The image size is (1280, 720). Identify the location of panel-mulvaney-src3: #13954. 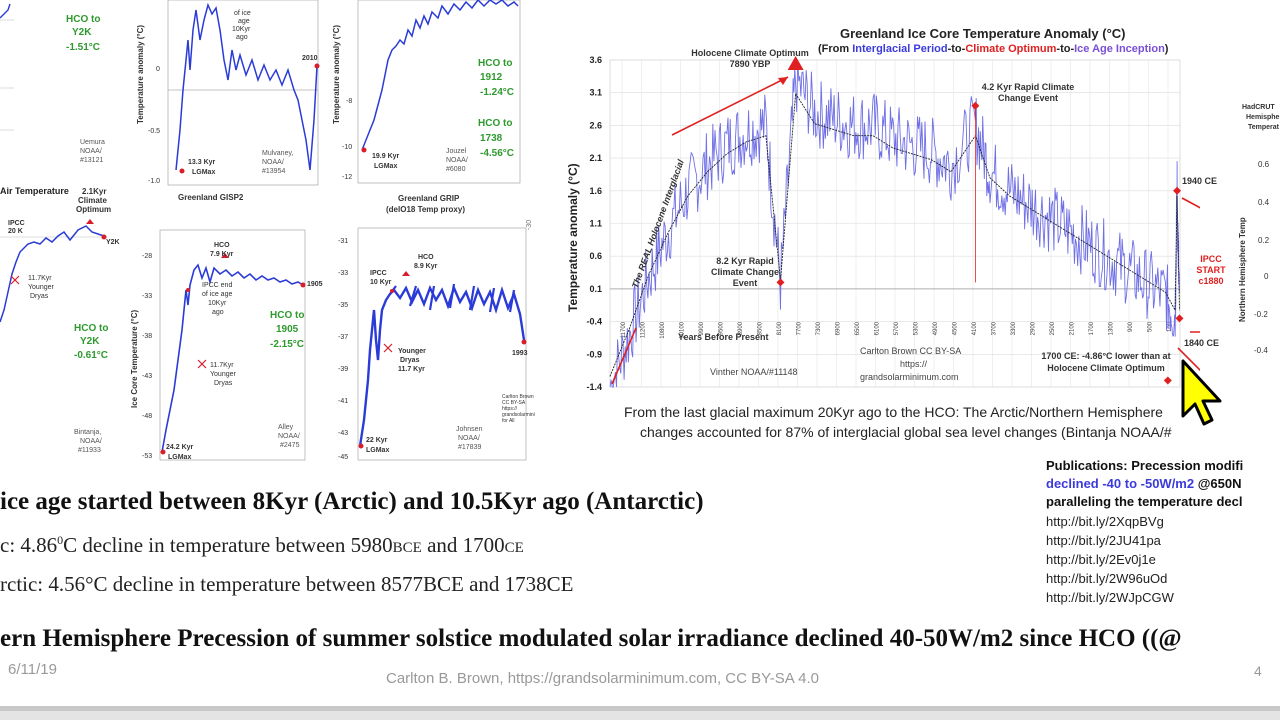
(274, 171).